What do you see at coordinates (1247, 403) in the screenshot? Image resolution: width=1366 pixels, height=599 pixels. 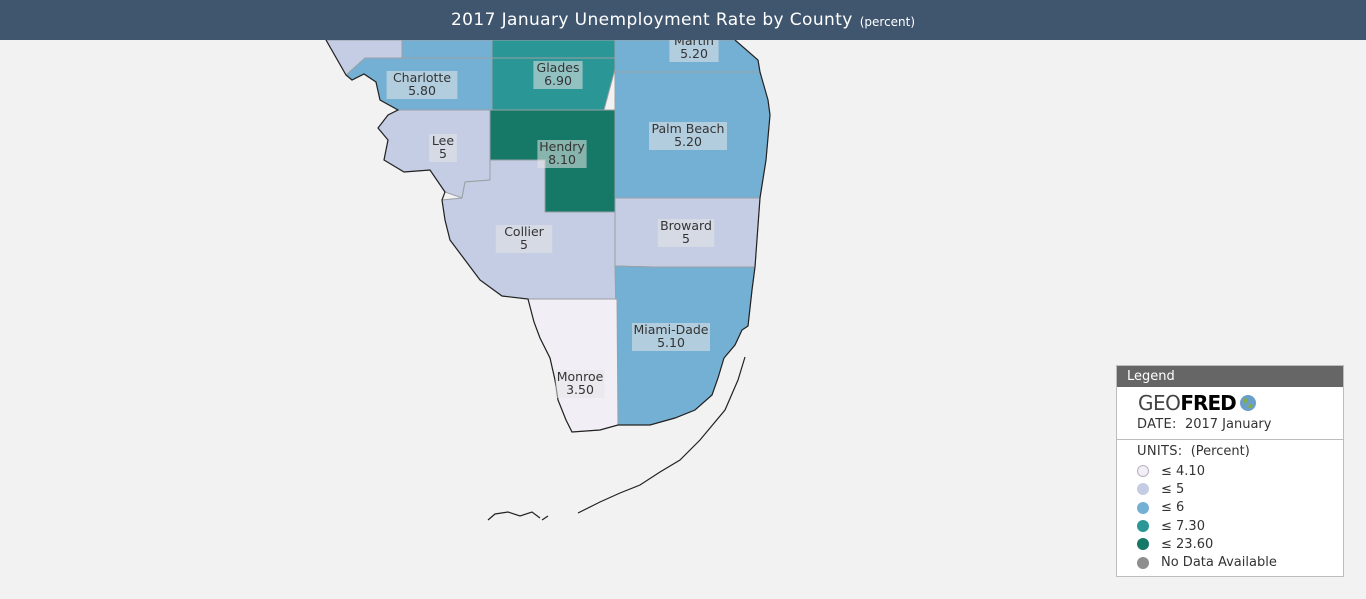 I see `globe-icon` at bounding box center [1247, 403].